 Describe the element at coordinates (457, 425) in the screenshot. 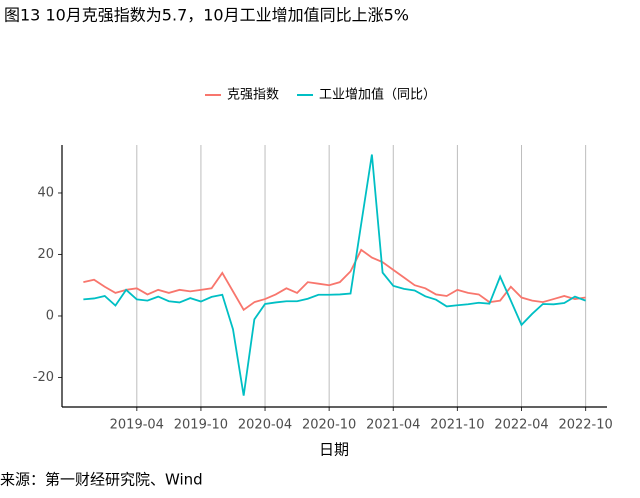

I see `x-tick-label: 2021-10` at that location.